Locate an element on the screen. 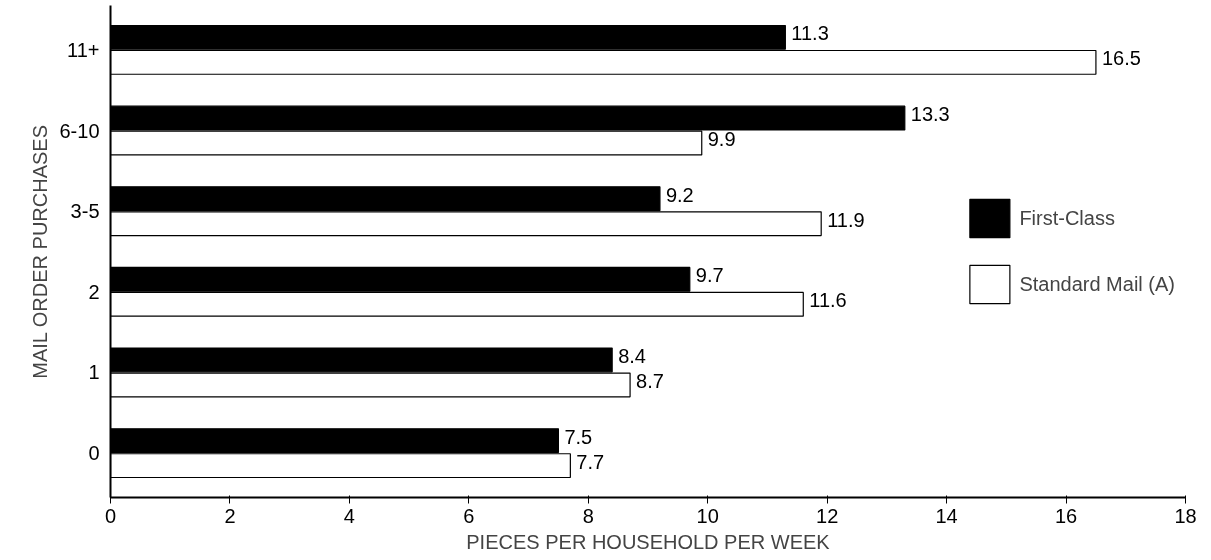  data-label: 7.5 is located at coordinates (578, 436).